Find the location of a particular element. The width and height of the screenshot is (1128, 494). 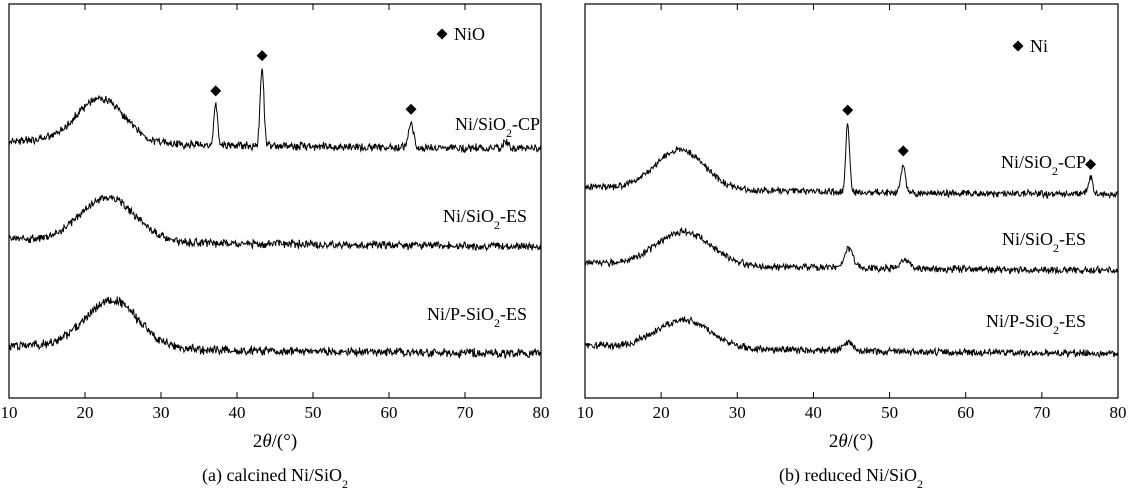

legend: NiO is located at coordinates (460, 34).